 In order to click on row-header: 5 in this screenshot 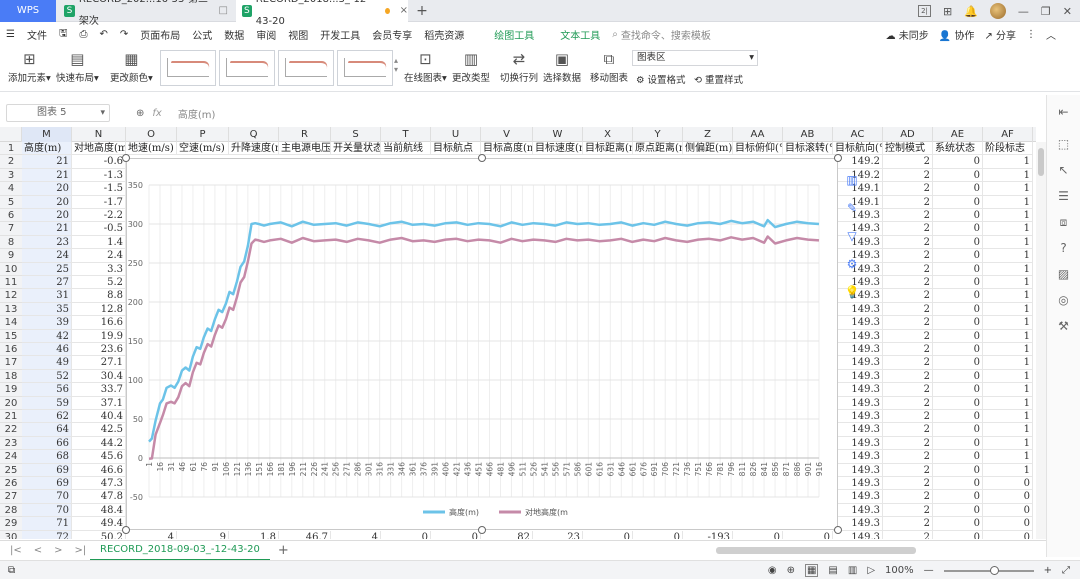, I will do `click(11, 202)`.